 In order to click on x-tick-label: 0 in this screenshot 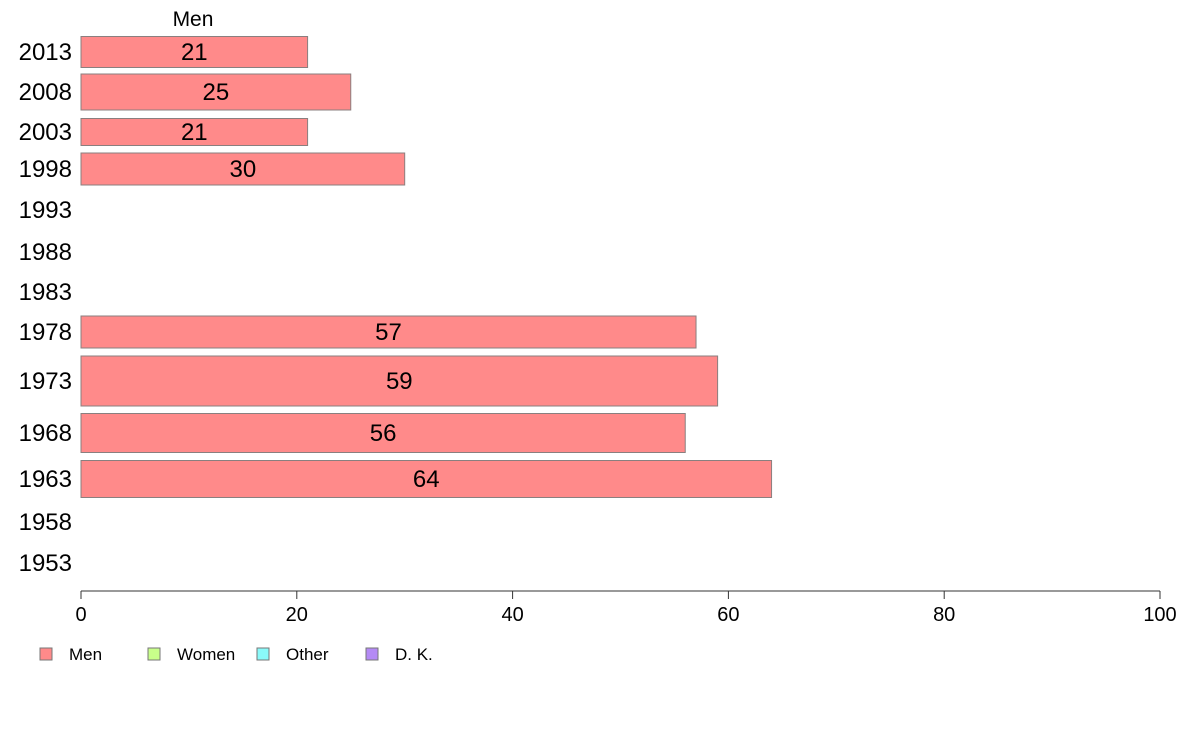, I will do `click(80, 615)`.